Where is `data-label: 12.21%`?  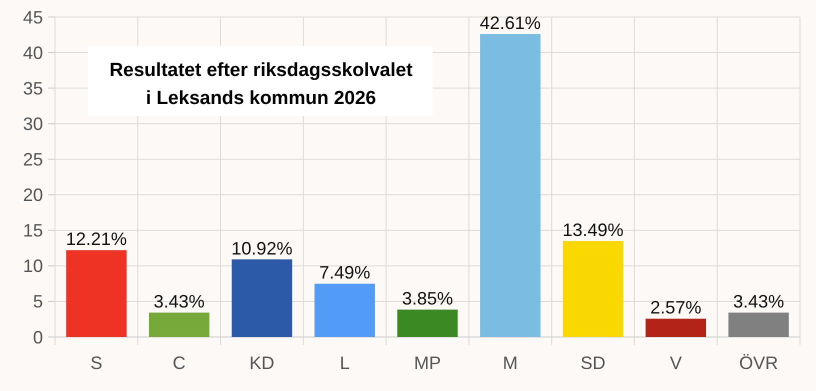 data-label: 12.21% is located at coordinates (96, 239).